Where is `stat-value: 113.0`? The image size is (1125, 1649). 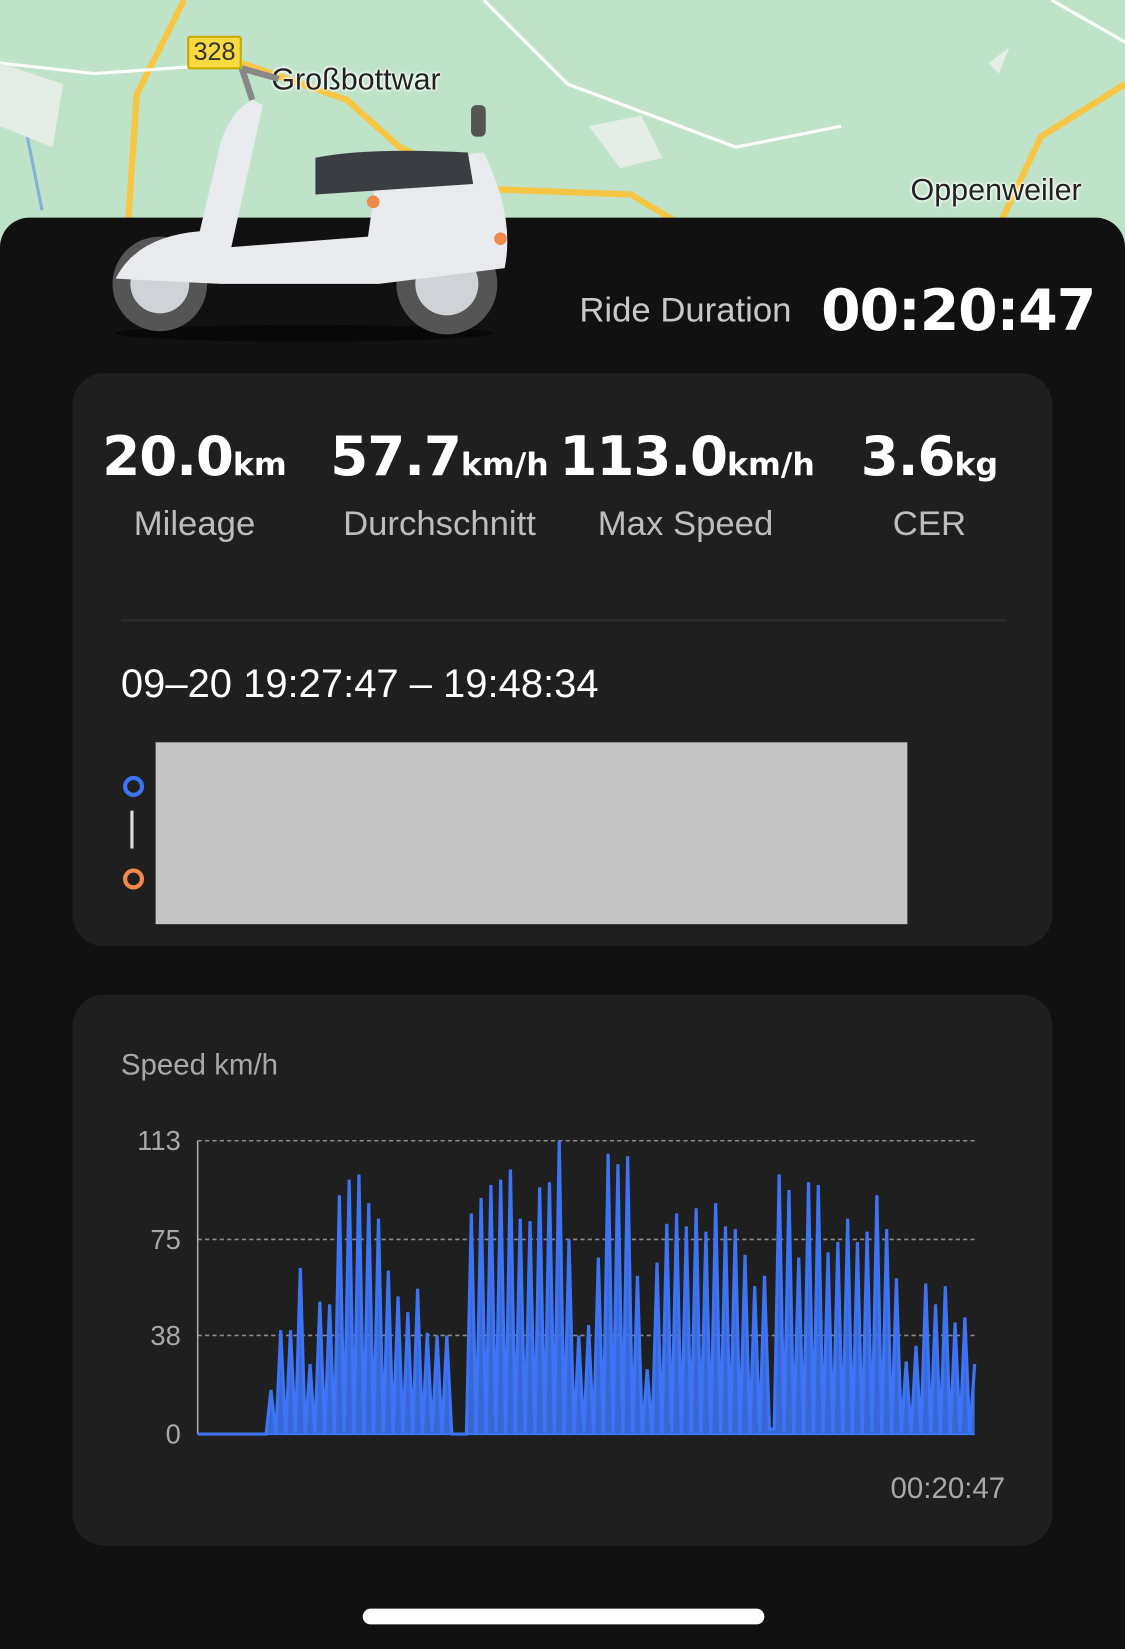 stat-value: 113.0 is located at coordinates (643, 457).